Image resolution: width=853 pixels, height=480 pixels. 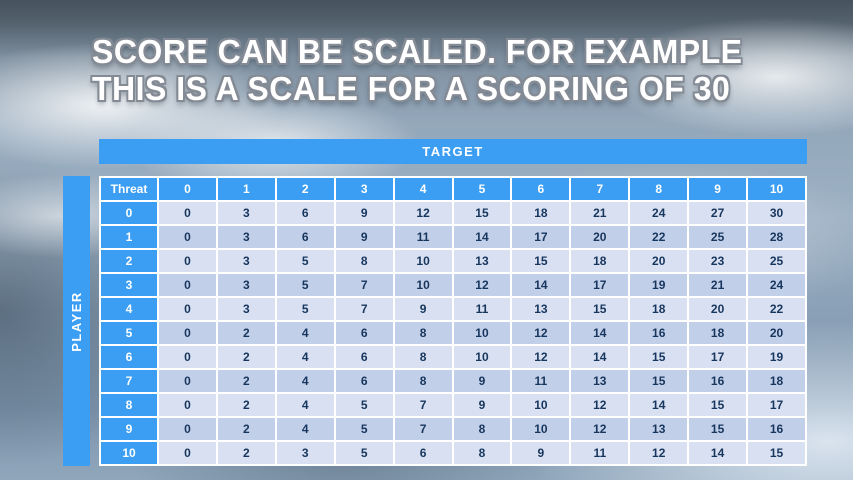 I want to click on table-row: 2 0 3 5 8 10 13 15 18 20 23 25, so click(x=453, y=261).